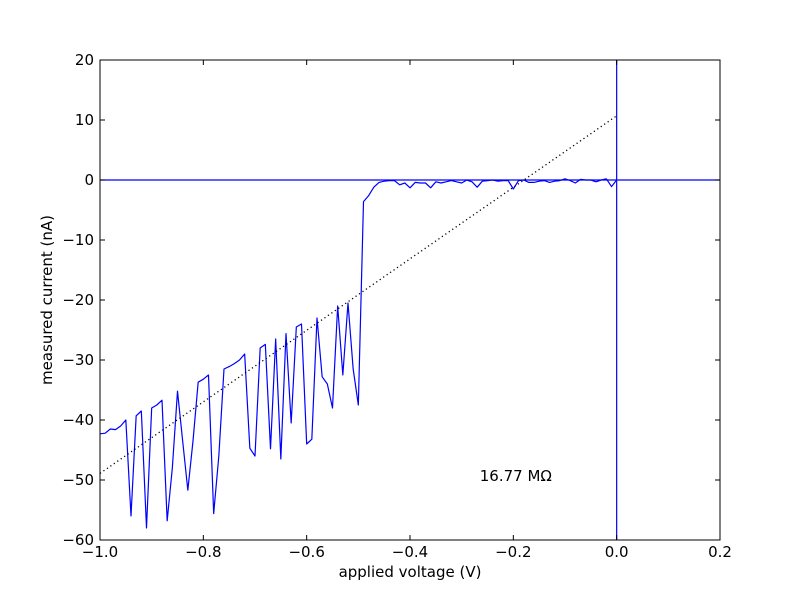  Describe the element at coordinates (78, 540) in the screenshot. I see `y-tick-label: −60` at that location.